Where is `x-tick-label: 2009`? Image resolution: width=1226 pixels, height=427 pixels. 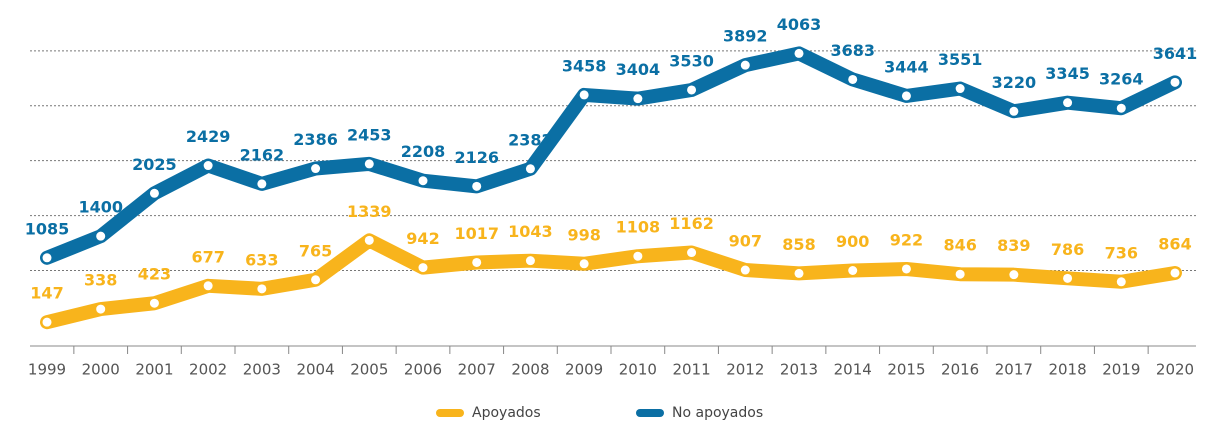 x-tick-label: 2009 is located at coordinates (584, 370).